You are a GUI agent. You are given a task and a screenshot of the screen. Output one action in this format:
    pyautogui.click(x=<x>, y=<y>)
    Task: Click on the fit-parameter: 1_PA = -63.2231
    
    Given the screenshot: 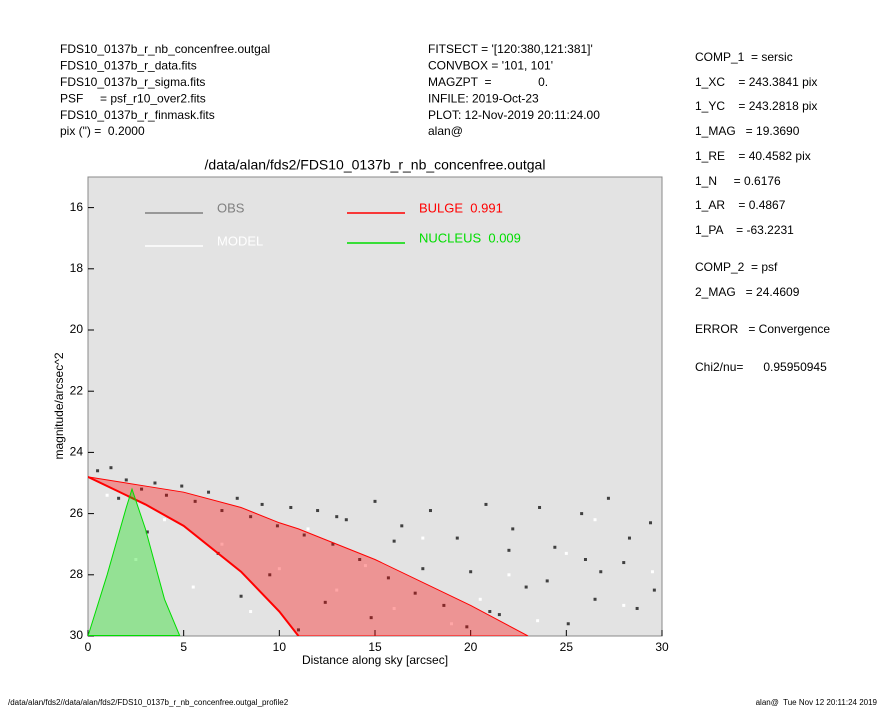 What is the action you would take?
    pyautogui.click(x=744, y=230)
    